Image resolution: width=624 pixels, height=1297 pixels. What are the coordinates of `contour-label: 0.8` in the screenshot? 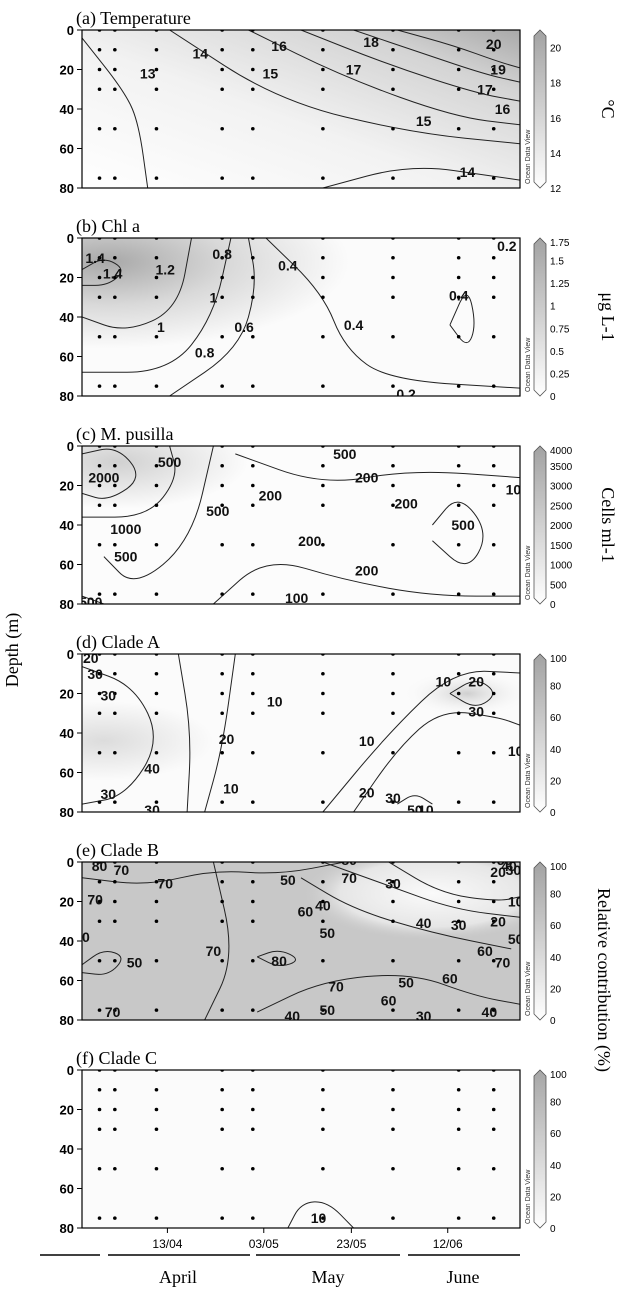 It's located at (222, 254).